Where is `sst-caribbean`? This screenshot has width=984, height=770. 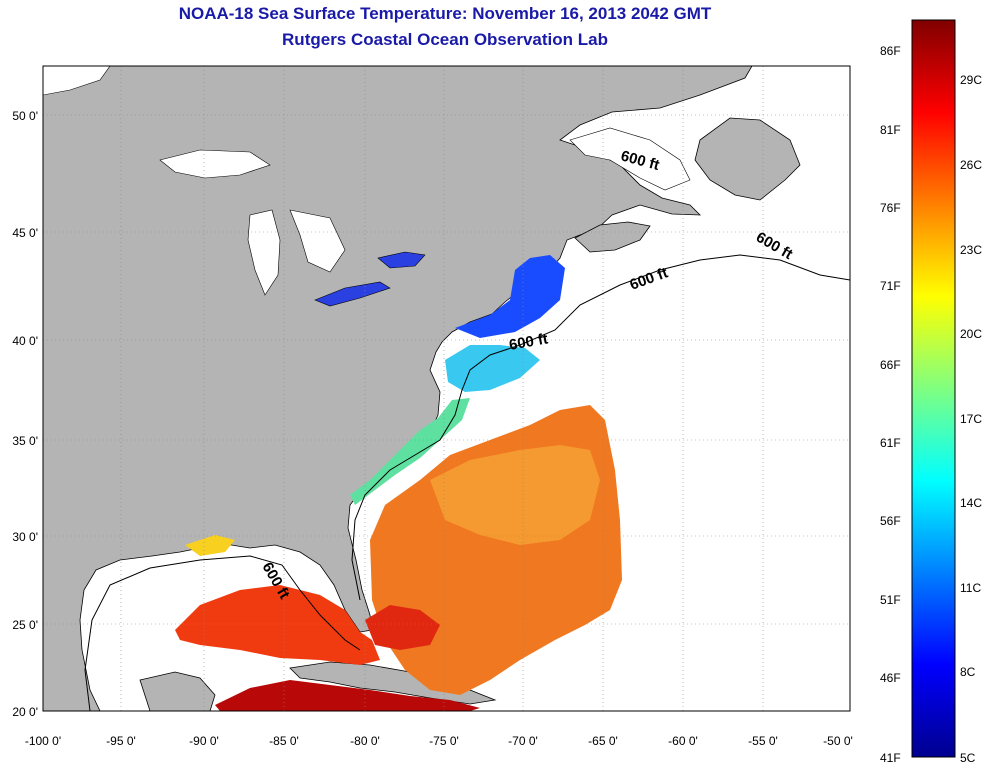 sst-caribbean is located at coordinates (347, 695).